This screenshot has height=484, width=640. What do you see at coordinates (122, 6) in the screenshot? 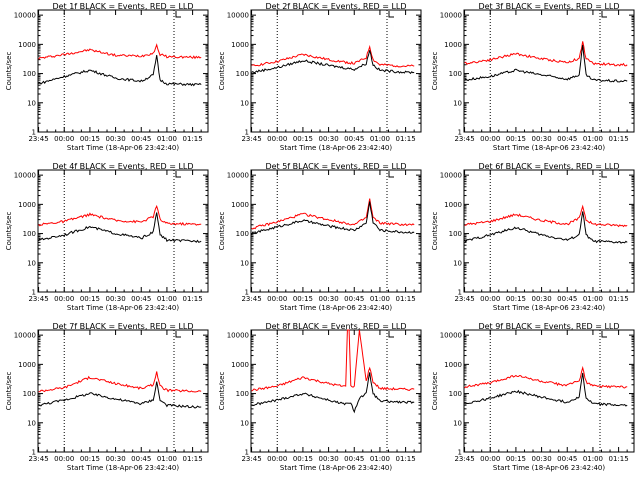
I see `panel-title: Det 1f BLACK = Events, RED = LLD` at bounding box center [122, 6].